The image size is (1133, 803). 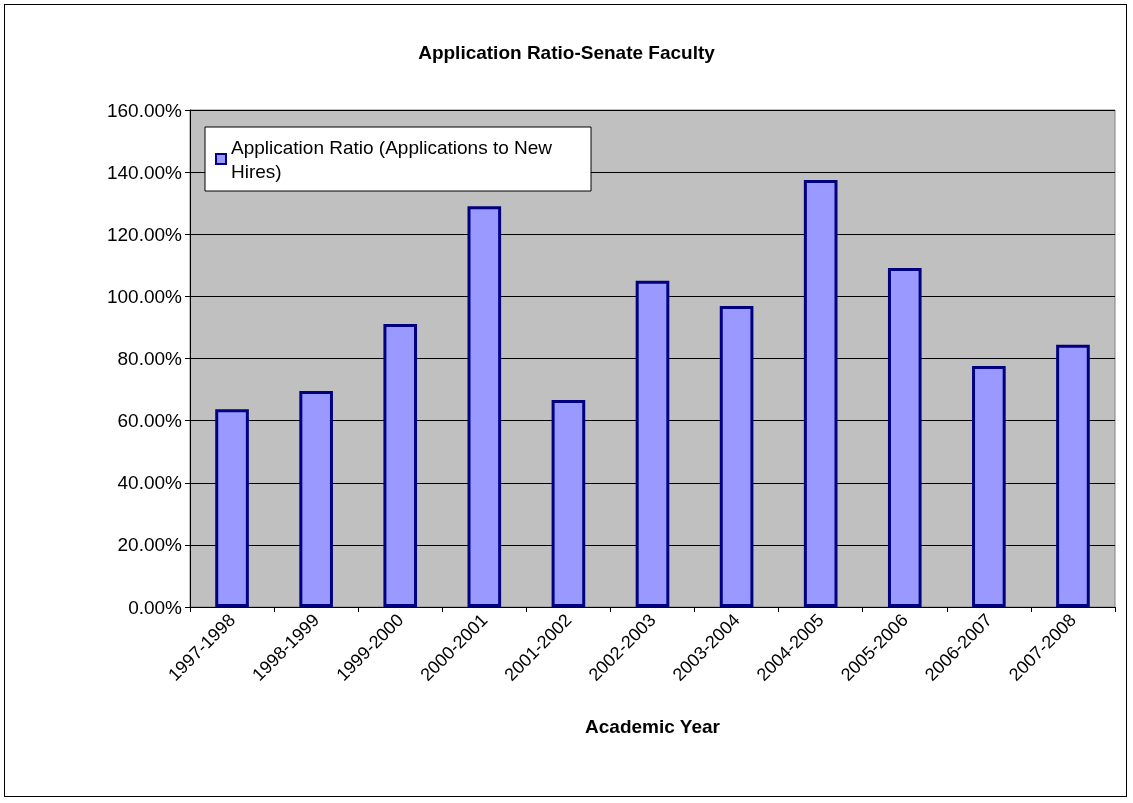 I want to click on y-tick-label: 60.00%, so click(x=150, y=421).